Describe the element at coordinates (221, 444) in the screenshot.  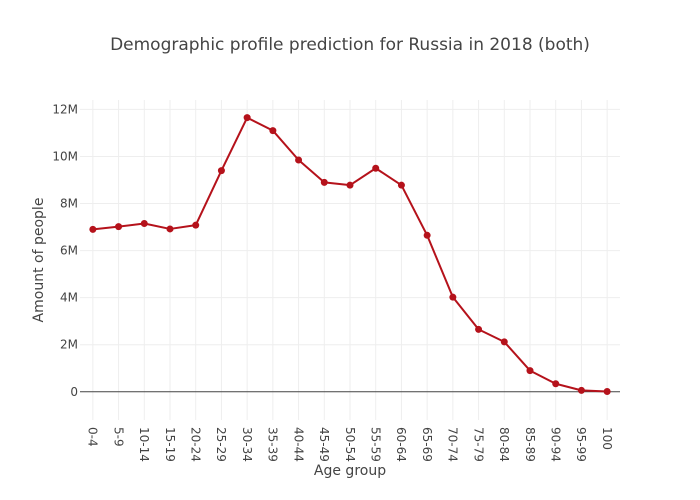
I see `x-tick-label: 25-29` at that location.